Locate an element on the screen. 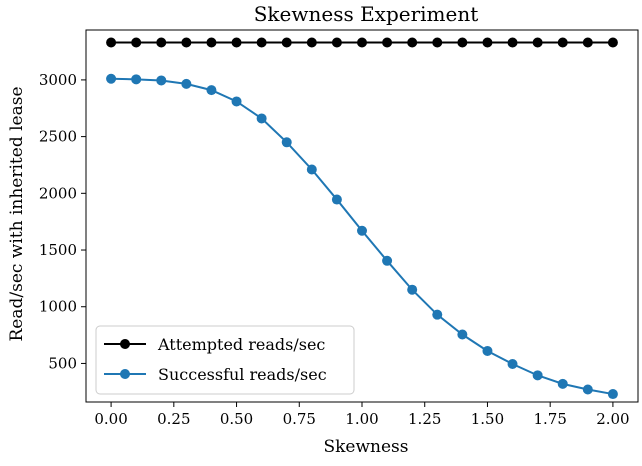 Image resolution: width=642 pixels, height=466 pixels. x-tick-label: 1.50 is located at coordinates (487, 419).